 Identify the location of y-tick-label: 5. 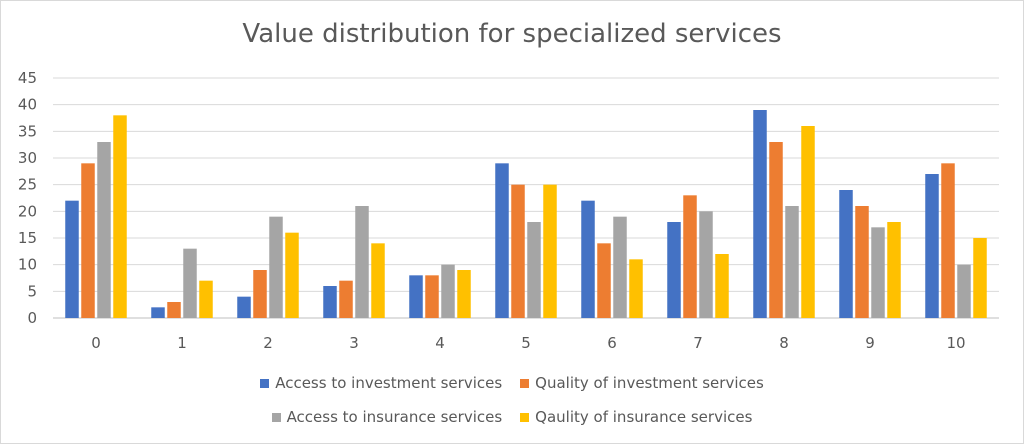
(32, 291).